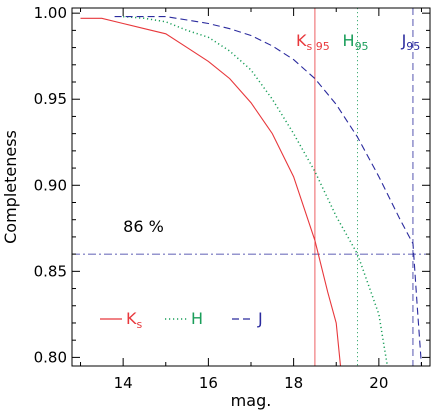 This screenshot has height=412, width=439. What do you see at coordinates (50, 99) in the screenshot?
I see `y-tick-label: 0.95` at bounding box center [50, 99].